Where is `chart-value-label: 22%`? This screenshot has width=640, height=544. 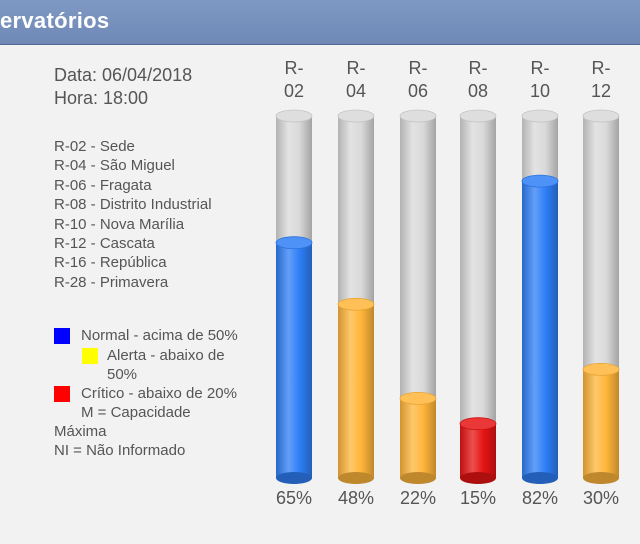 chart-value-label: 22% is located at coordinates (418, 498).